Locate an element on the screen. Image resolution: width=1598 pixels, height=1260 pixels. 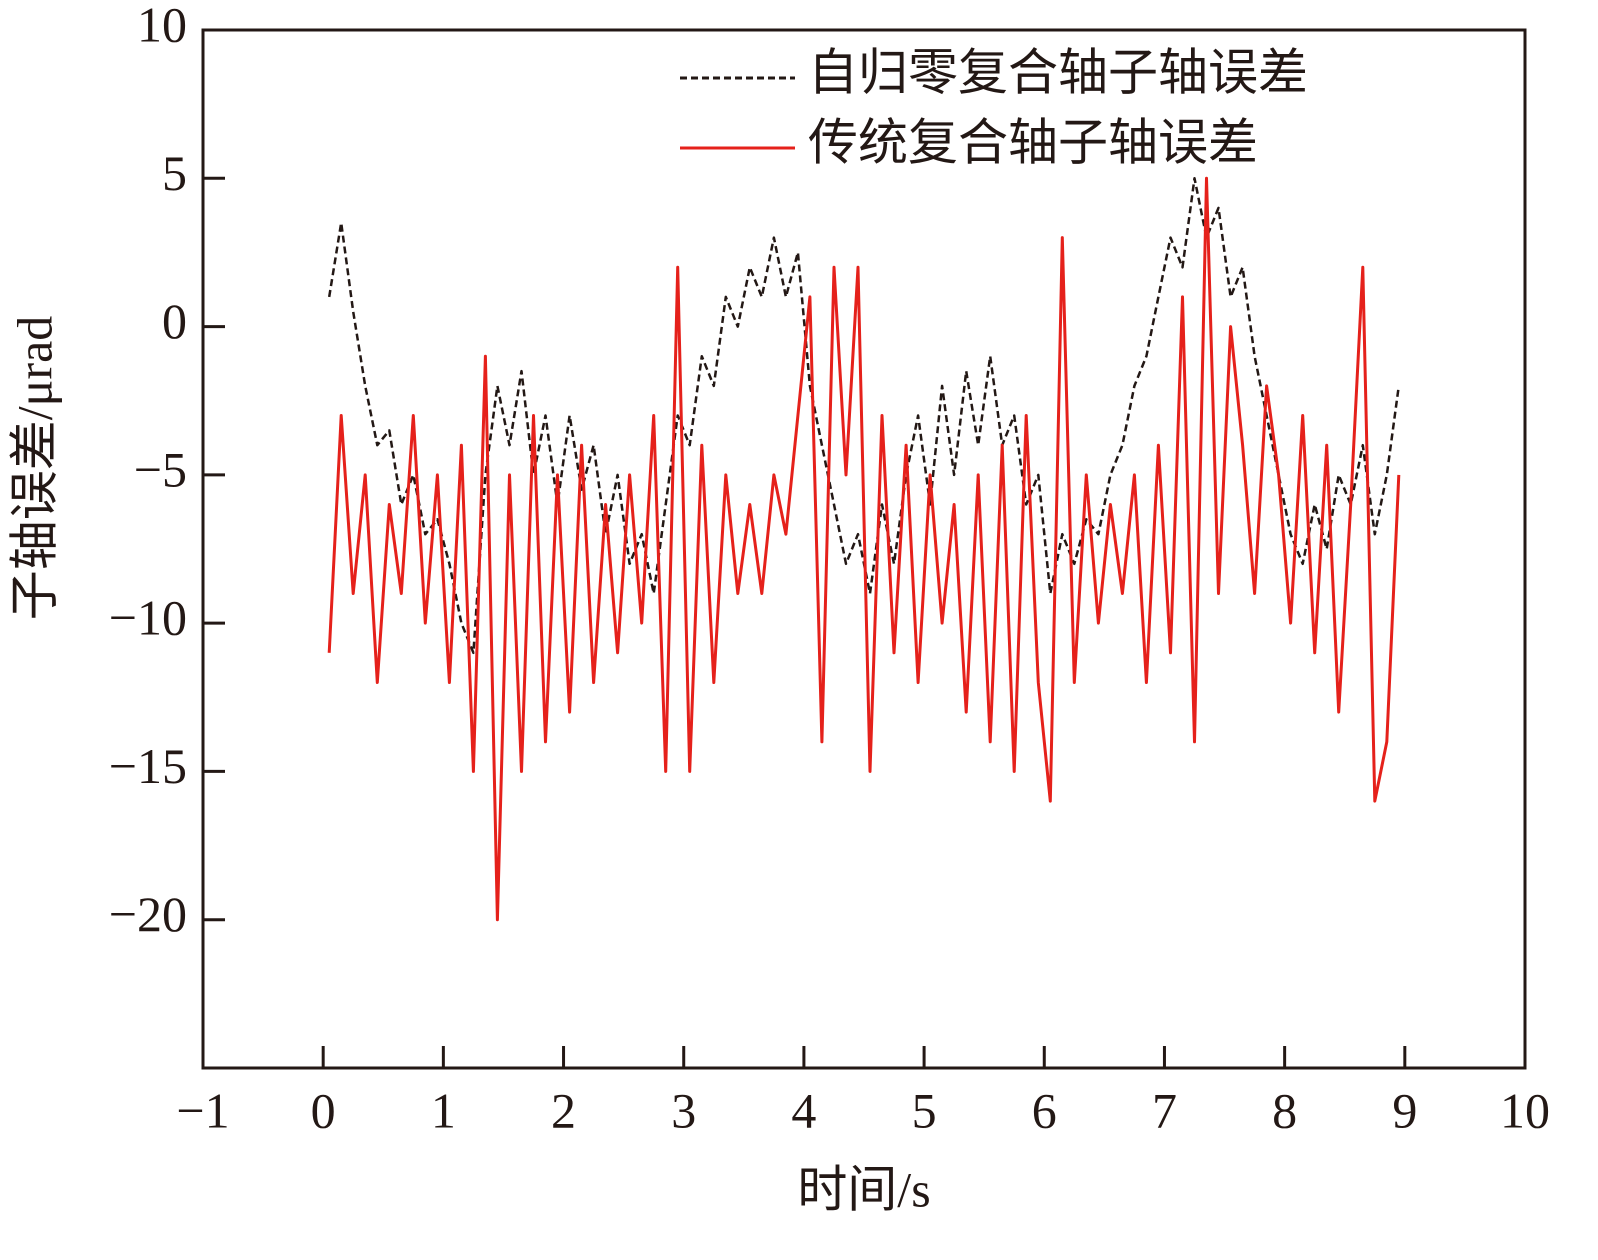
legend-label: 自归零复合轴子轴误差 is located at coordinates (1058, 72).